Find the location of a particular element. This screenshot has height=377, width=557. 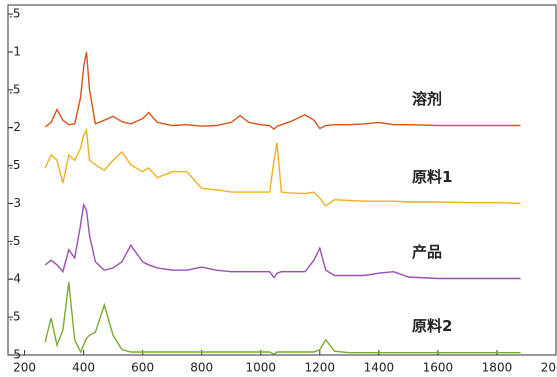

x-tick-label: 1000 is located at coordinates (260, 368).